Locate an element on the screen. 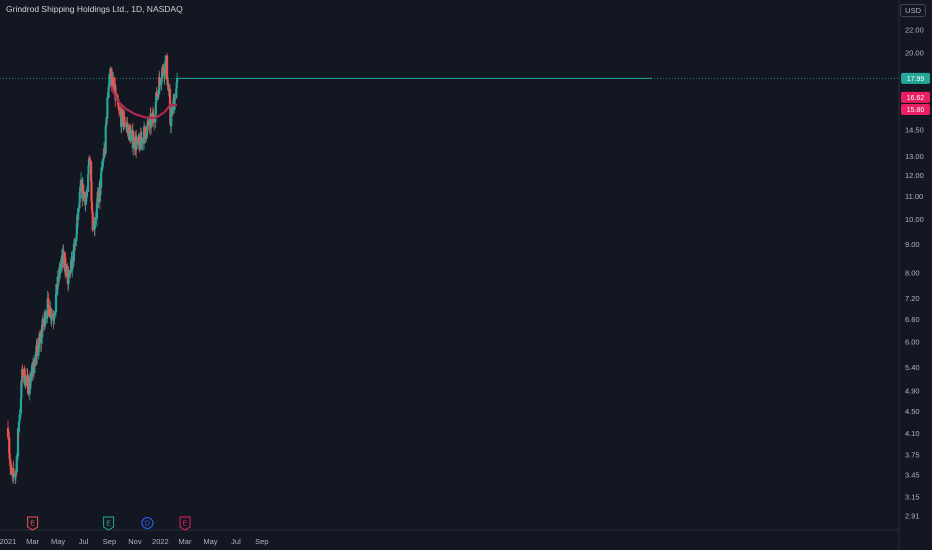 The image size is (932, 550). y-tick-label: 14.50 is located at coordinates (914, 130).